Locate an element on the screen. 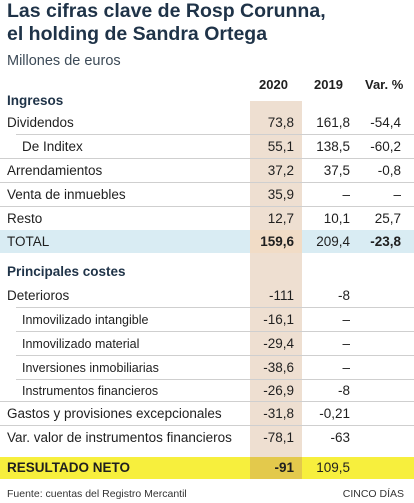  value-2020: 12,7 is located at coordinates (280, 218).